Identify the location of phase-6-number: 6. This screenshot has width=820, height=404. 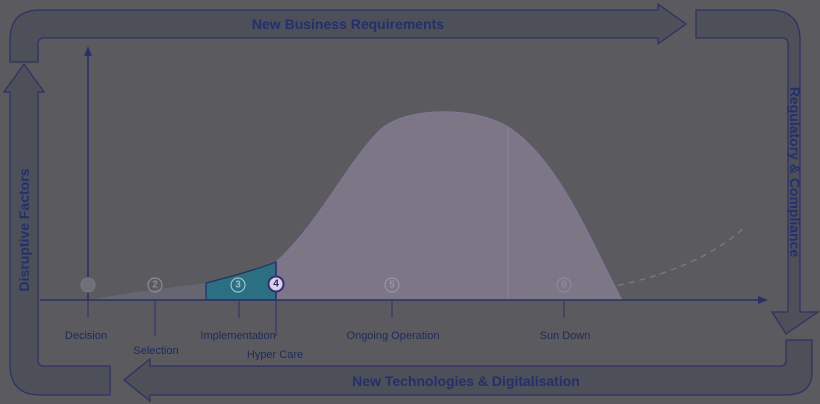
(564, 285).